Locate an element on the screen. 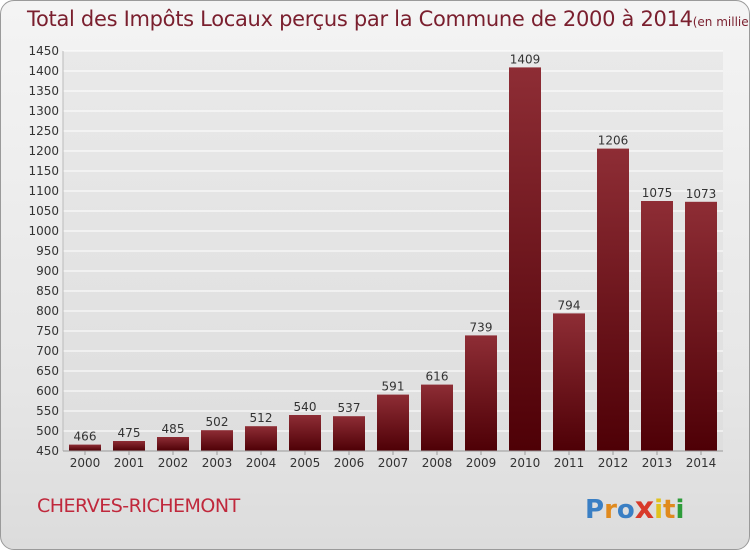 Image resolution: width=750 pixels, height=550 pixels. bar-2009 is located at coordinates (481, 393).